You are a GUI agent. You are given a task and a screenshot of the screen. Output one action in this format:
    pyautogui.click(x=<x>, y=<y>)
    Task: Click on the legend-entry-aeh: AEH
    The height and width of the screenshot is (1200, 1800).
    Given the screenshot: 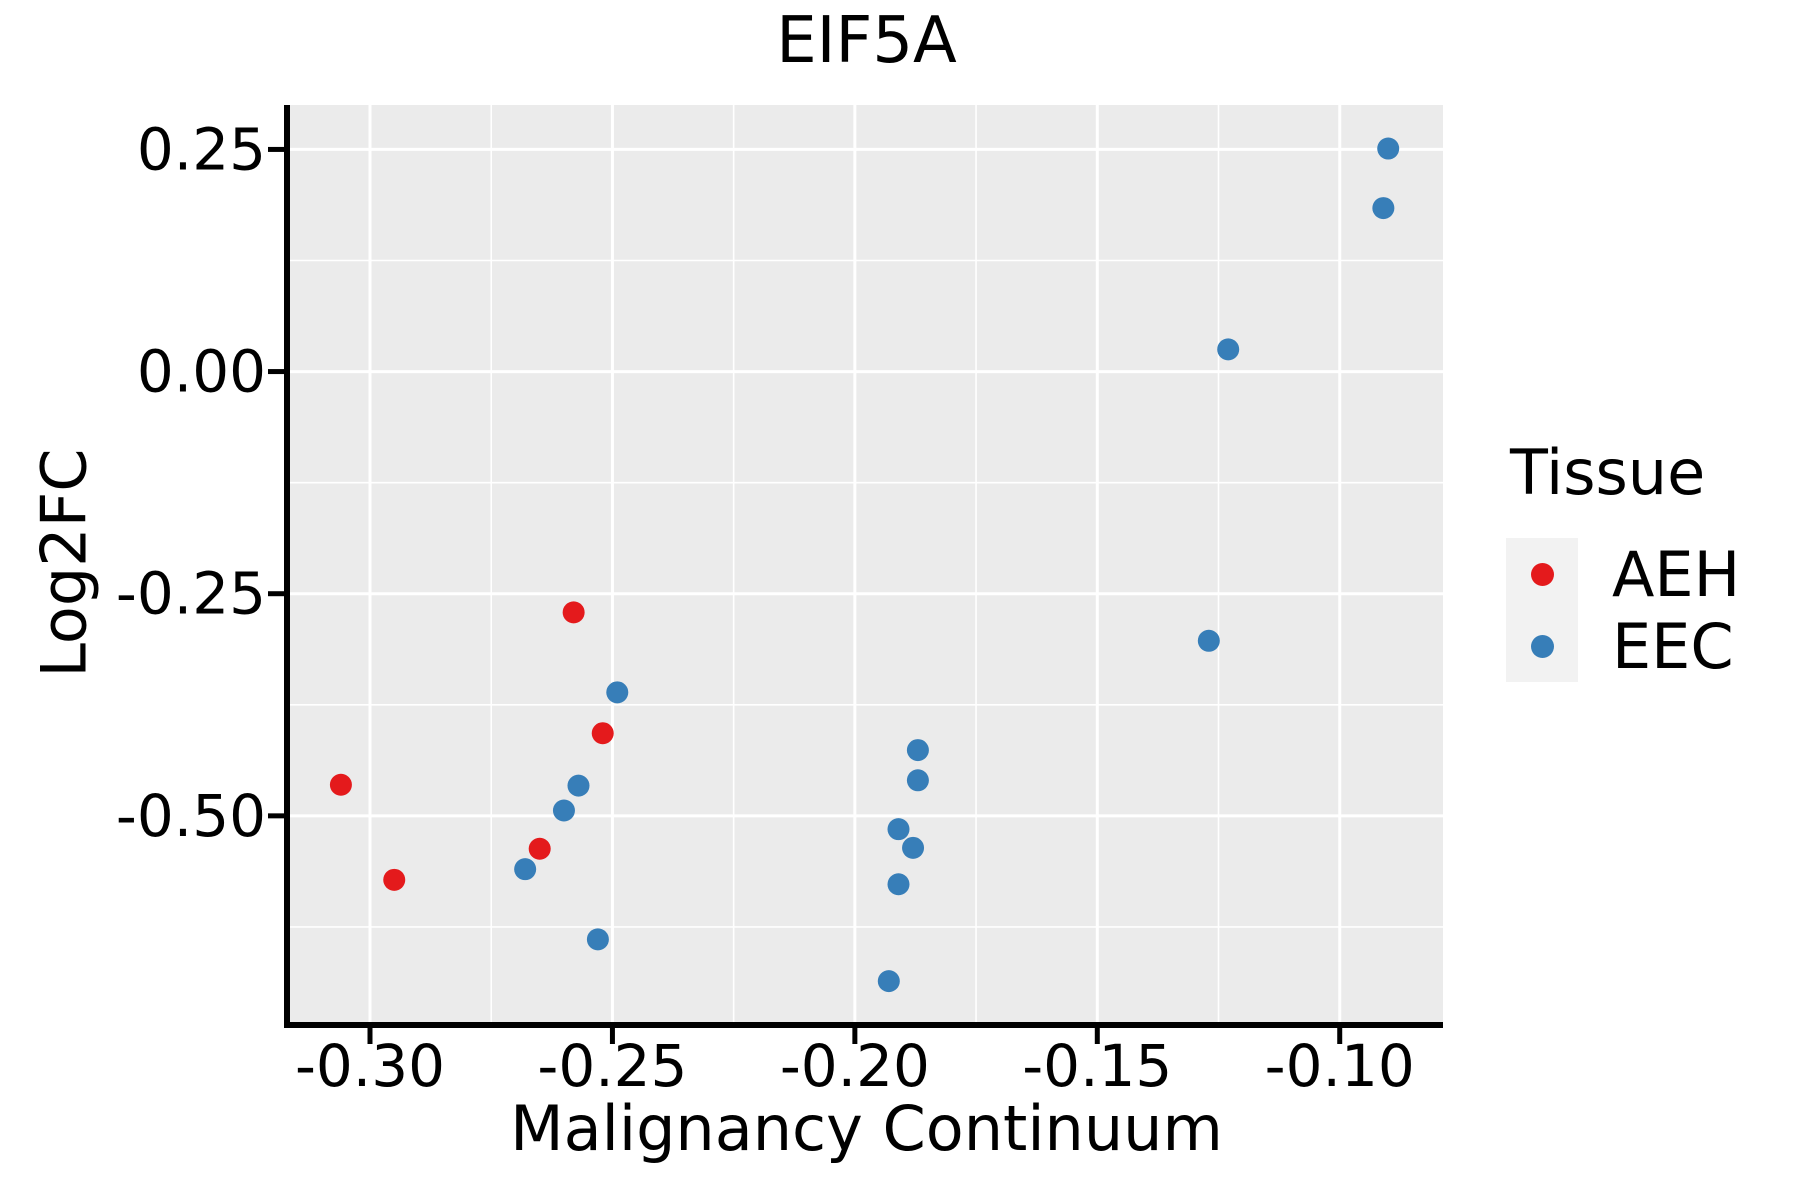 What is the action you would take?
    pyautogui.click(x=1623, y=574)
    